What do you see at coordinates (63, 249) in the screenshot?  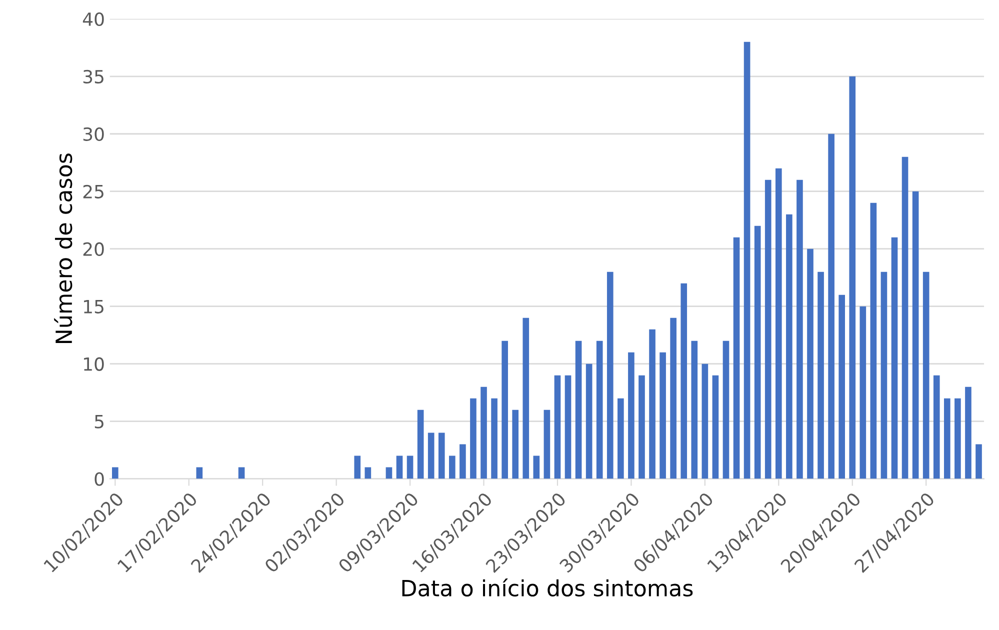 I see `y-axis-title: Número de casos` at bounding box center [63, 249].